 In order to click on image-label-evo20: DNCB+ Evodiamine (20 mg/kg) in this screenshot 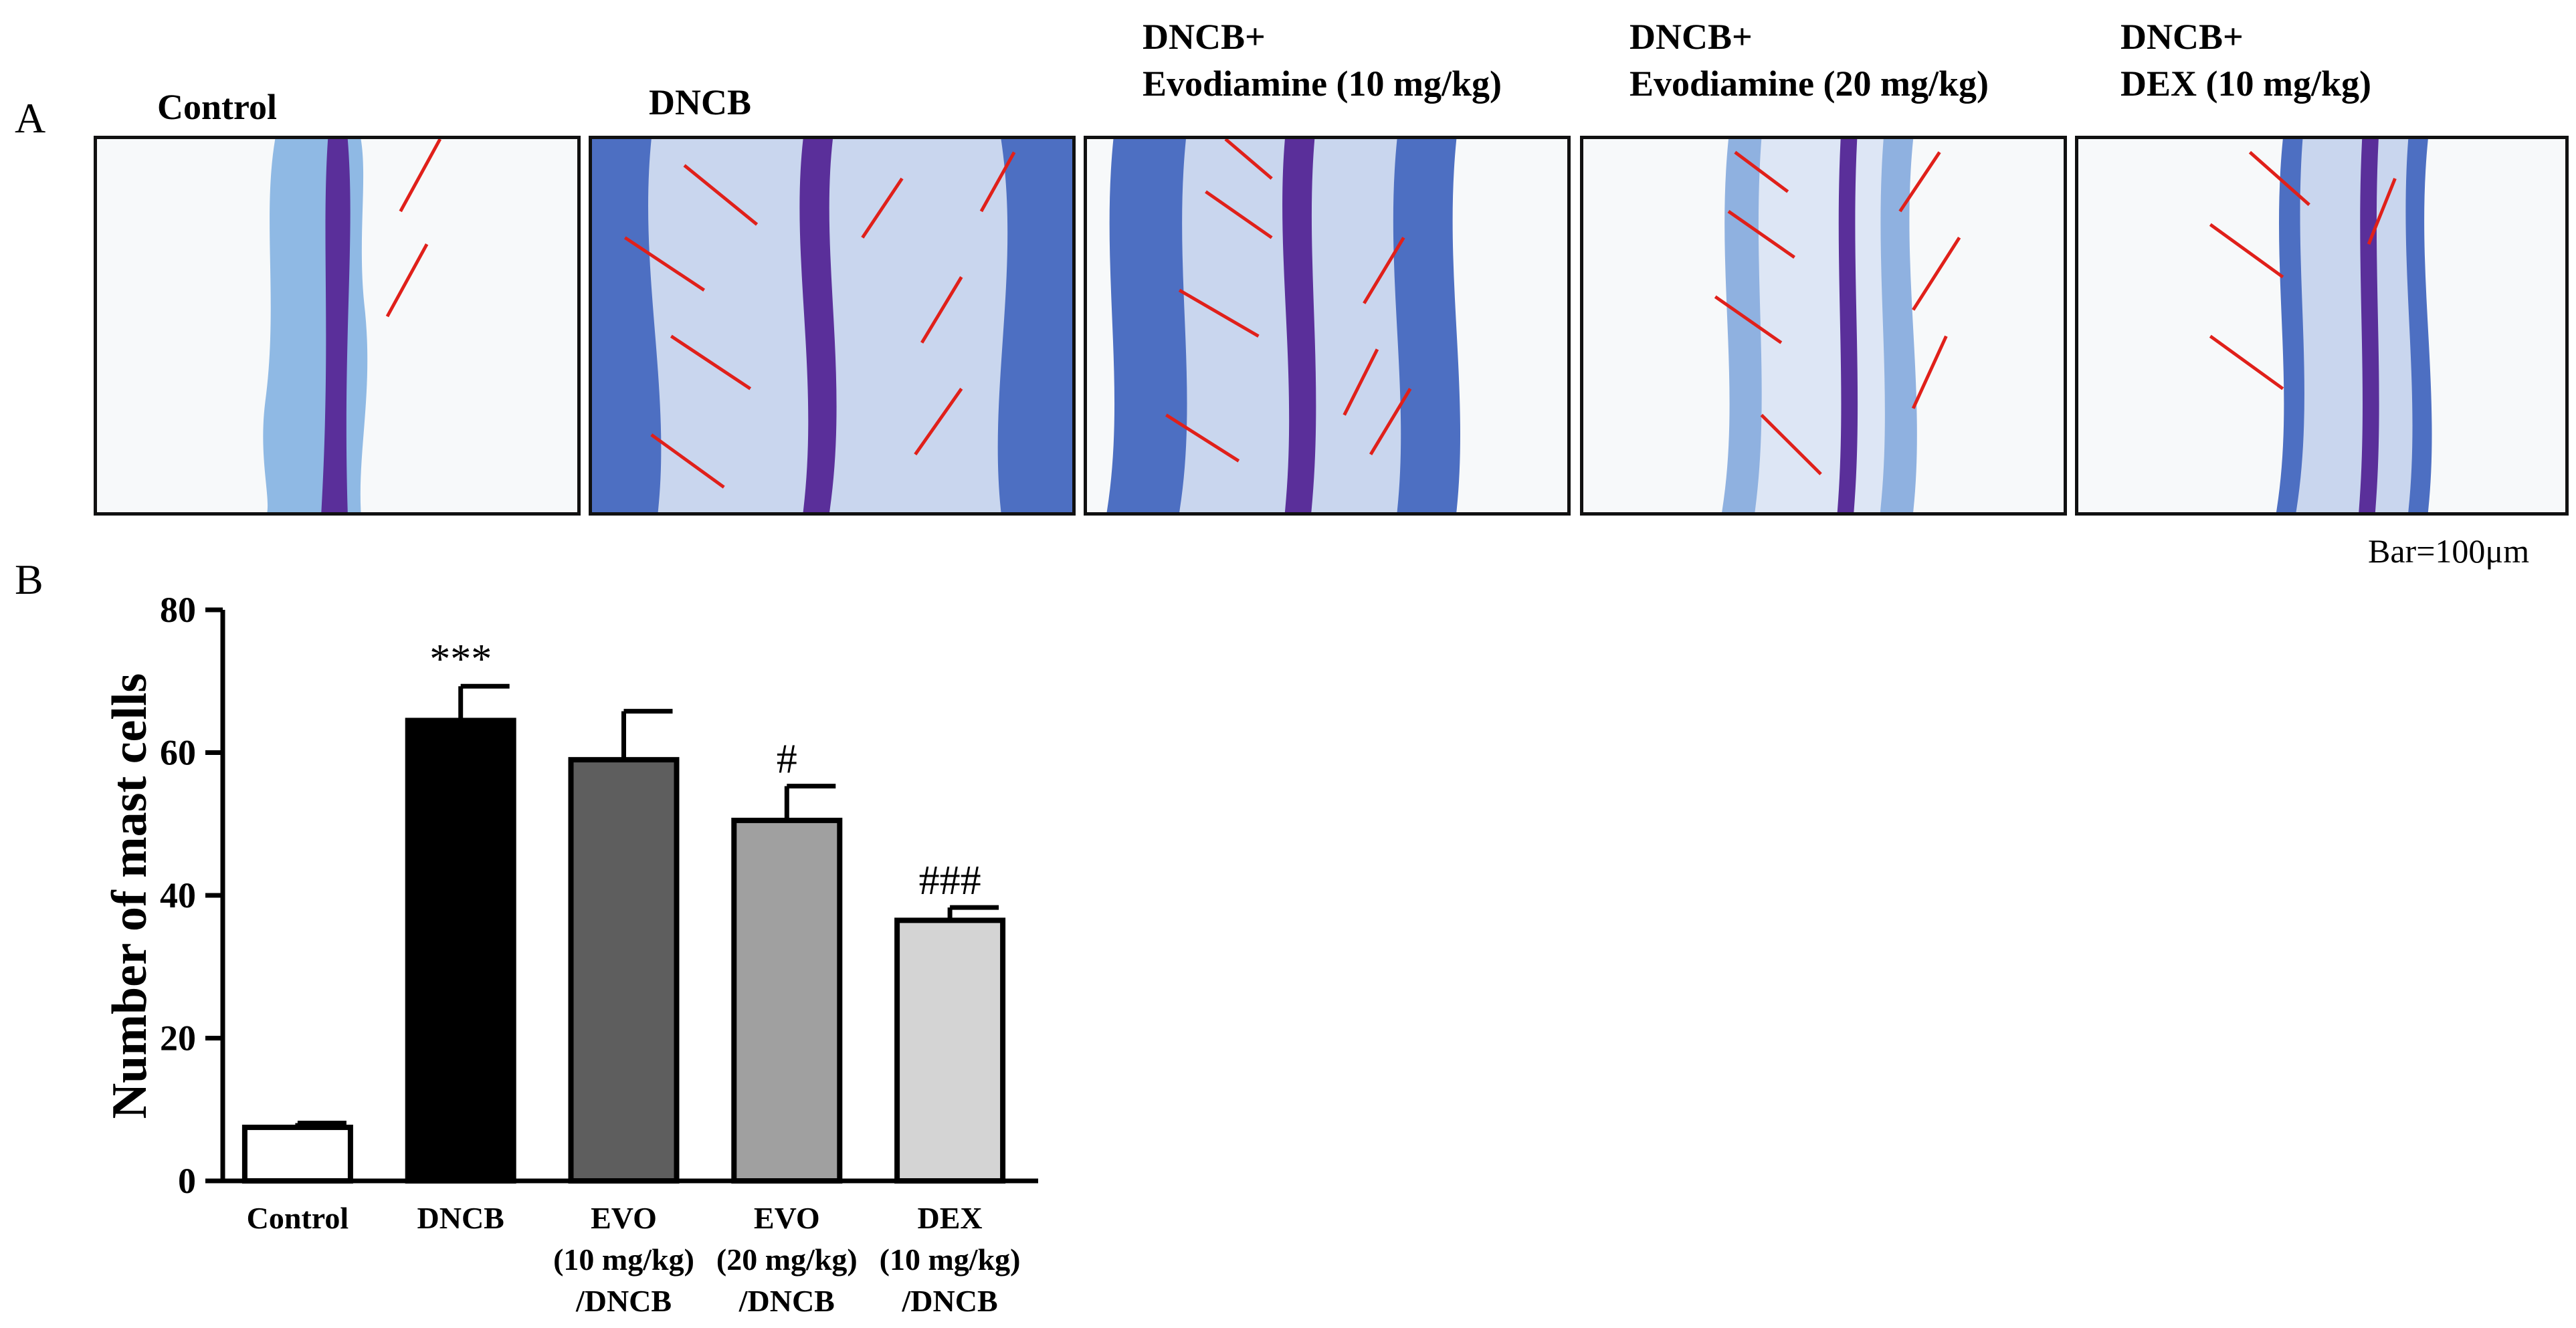, I will do `click(1809, 60)`.